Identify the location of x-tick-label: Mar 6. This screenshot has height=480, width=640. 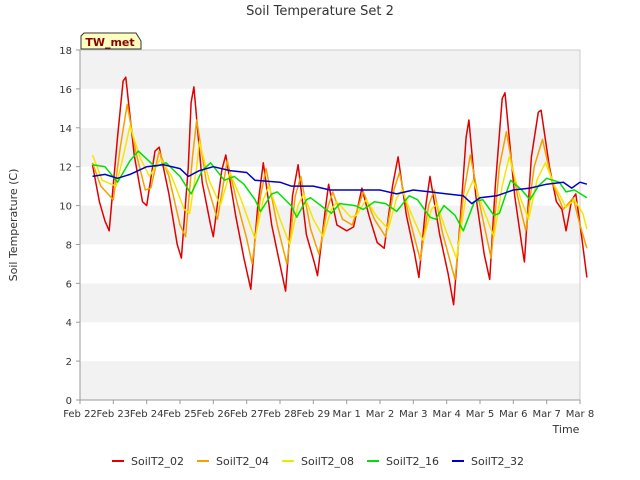
(513, 414).